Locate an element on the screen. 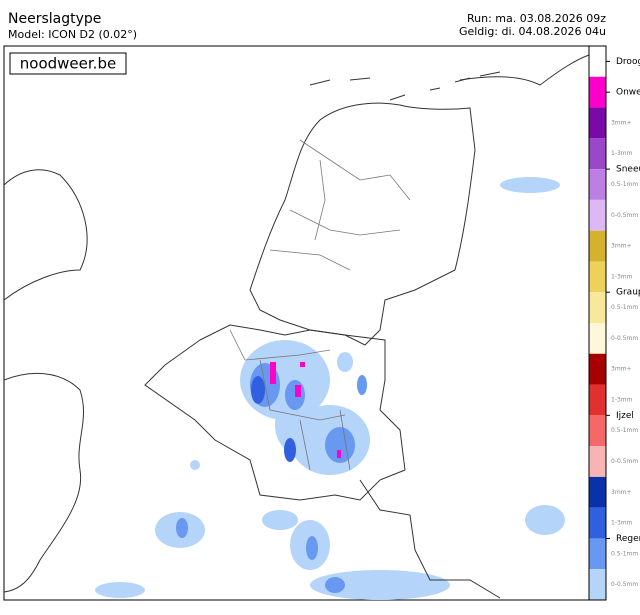  run: Run: ma. 03.08.2026 09z is located at coordinates (536, 18).